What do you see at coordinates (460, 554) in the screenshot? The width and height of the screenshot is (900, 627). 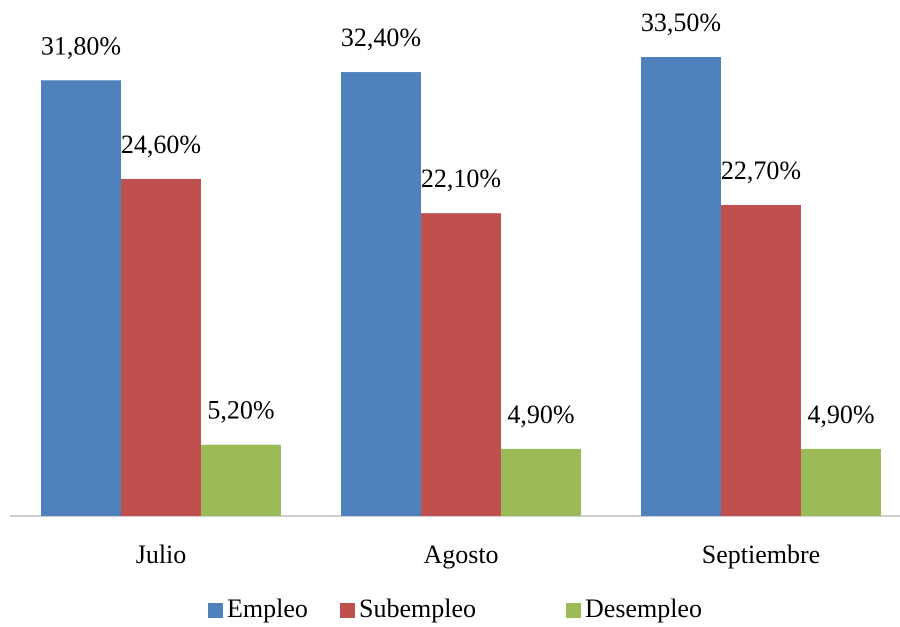 I see `x-tick-label: Agosto` at bounding box center [460, 554].